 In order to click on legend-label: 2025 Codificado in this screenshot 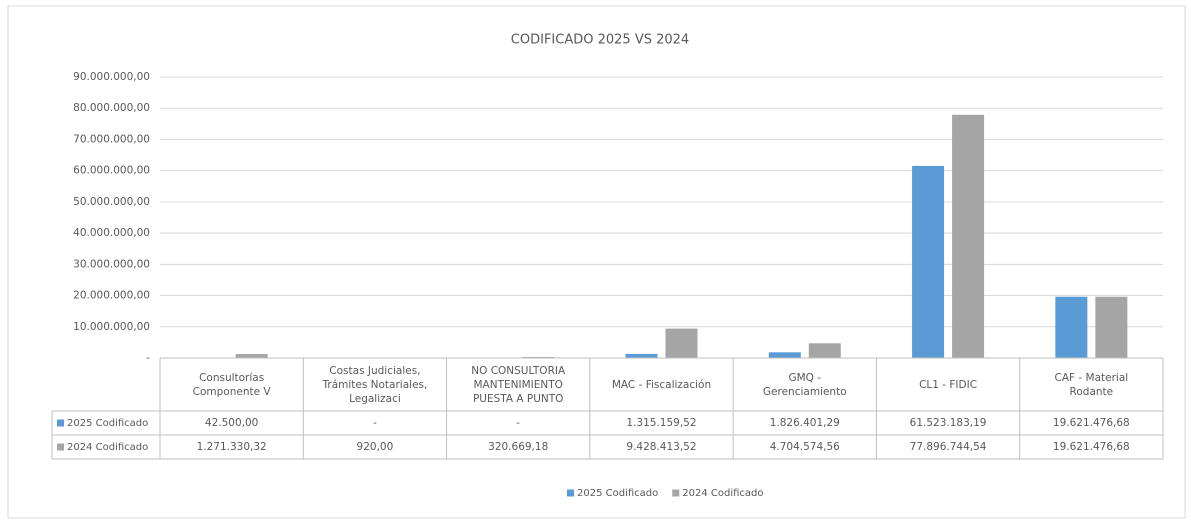, I will do `click(617, 493)`.